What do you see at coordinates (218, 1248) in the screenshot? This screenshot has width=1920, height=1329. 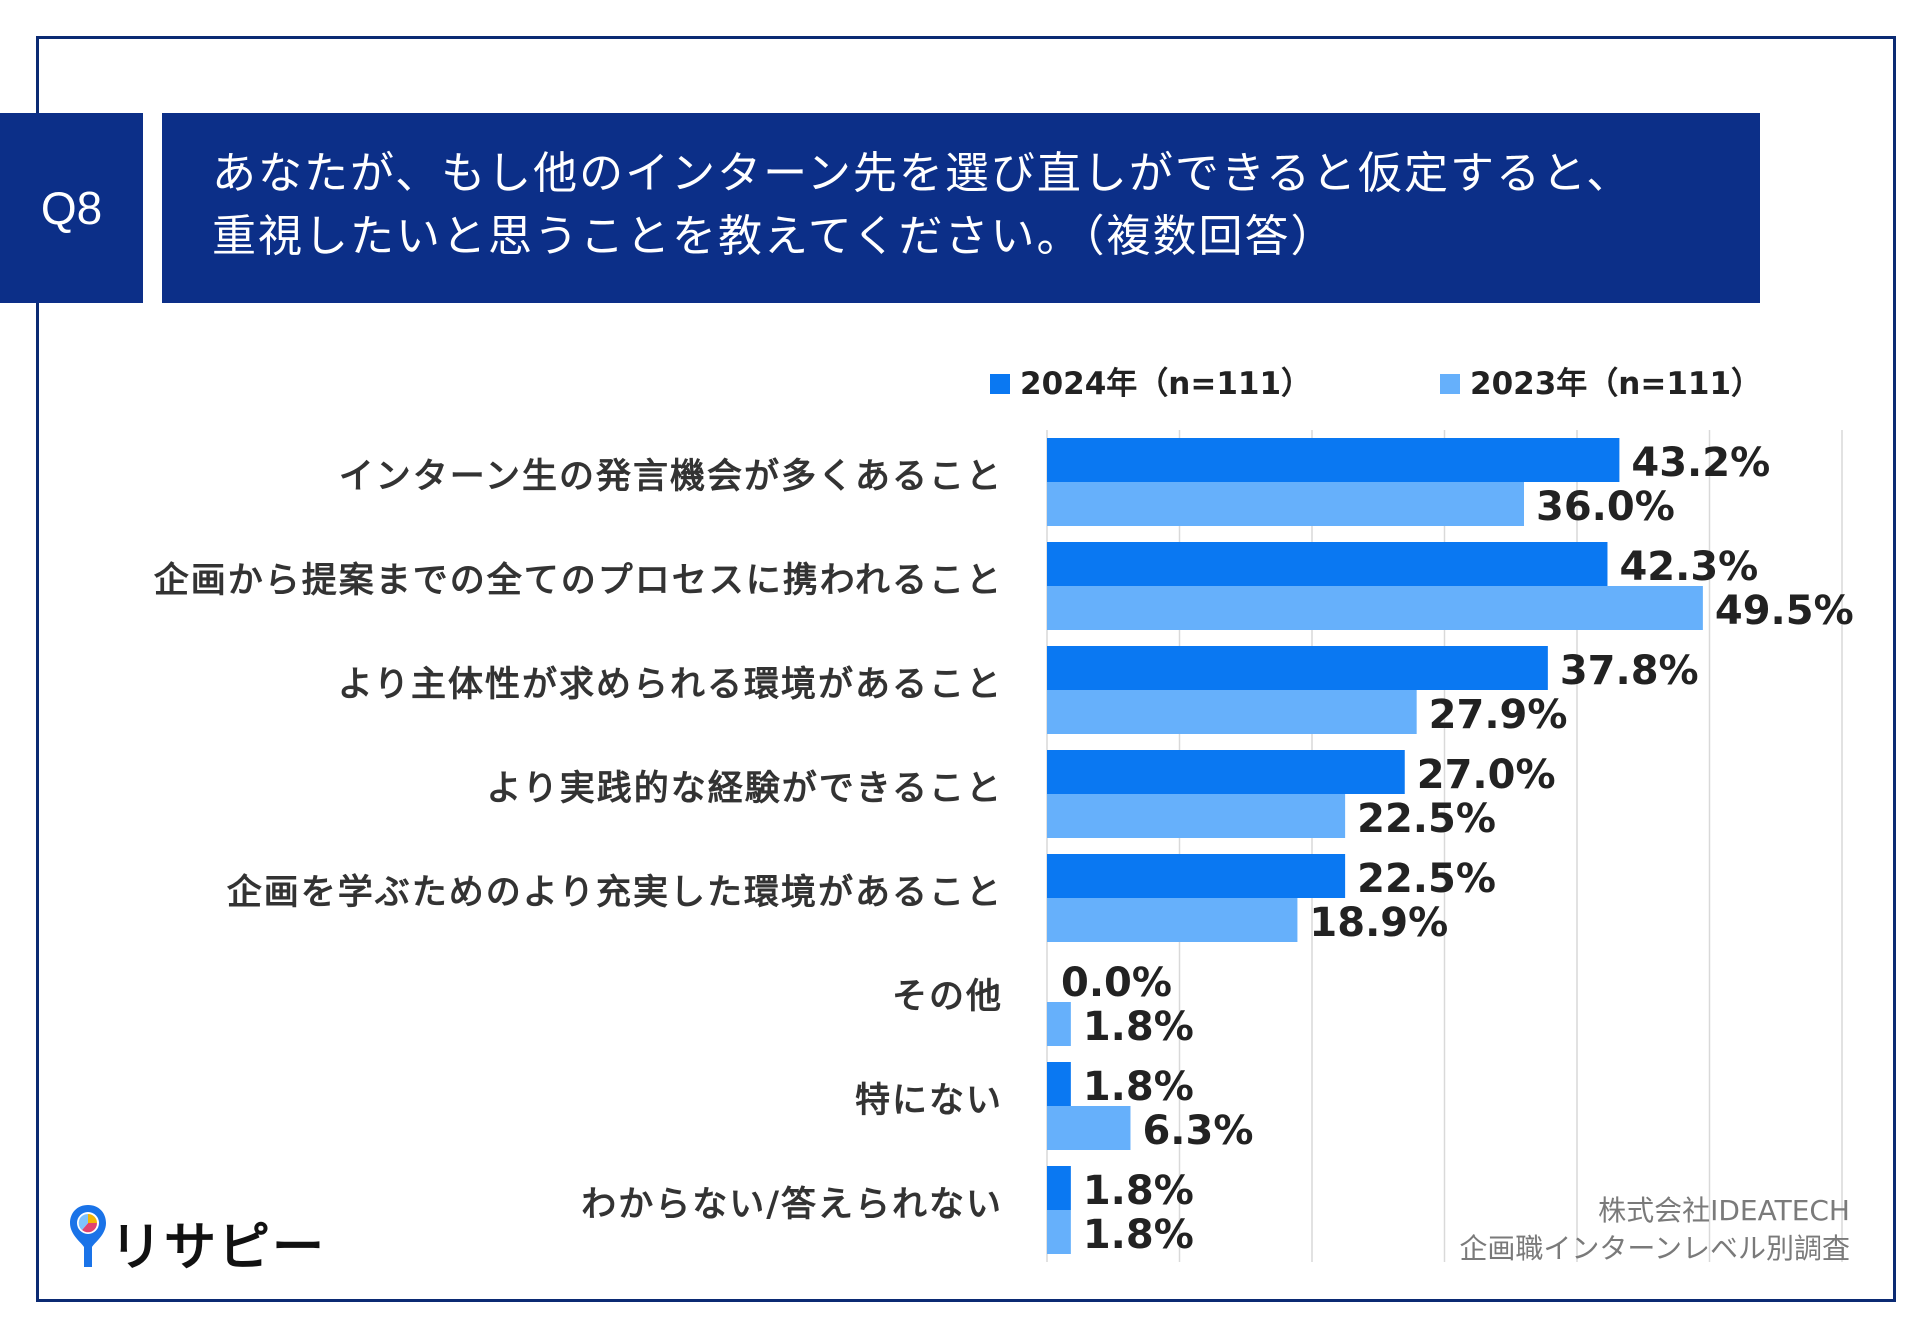 I see `logo-text: リサピー` at bounding box center [218, 1248].